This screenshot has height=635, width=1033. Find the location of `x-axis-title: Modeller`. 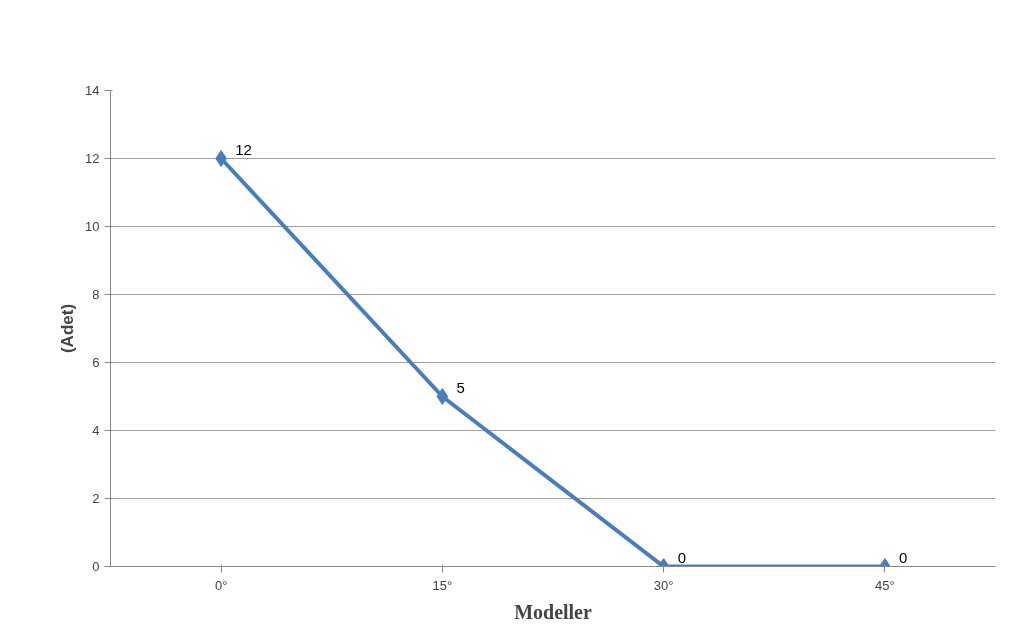

x-axis-title: Modeller is located at coordinates (553, 611).